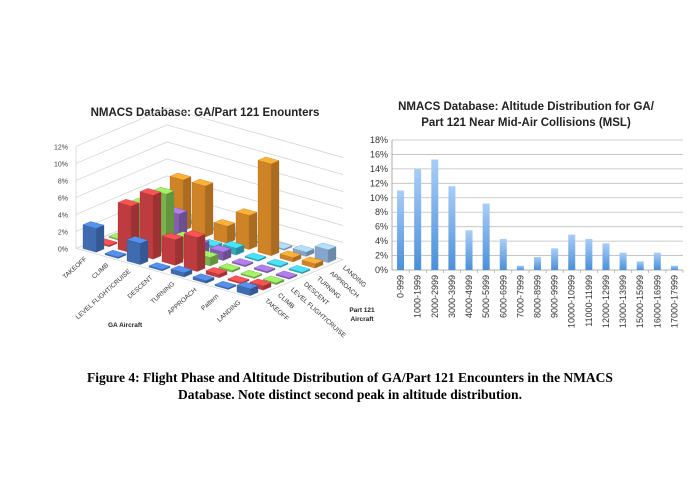 This screenshot has height=494, width=695. What do you see at coordinates (312, 262) in the screenshot?
I see `bar-landing-x-approach` at bounding box center [312, 262].